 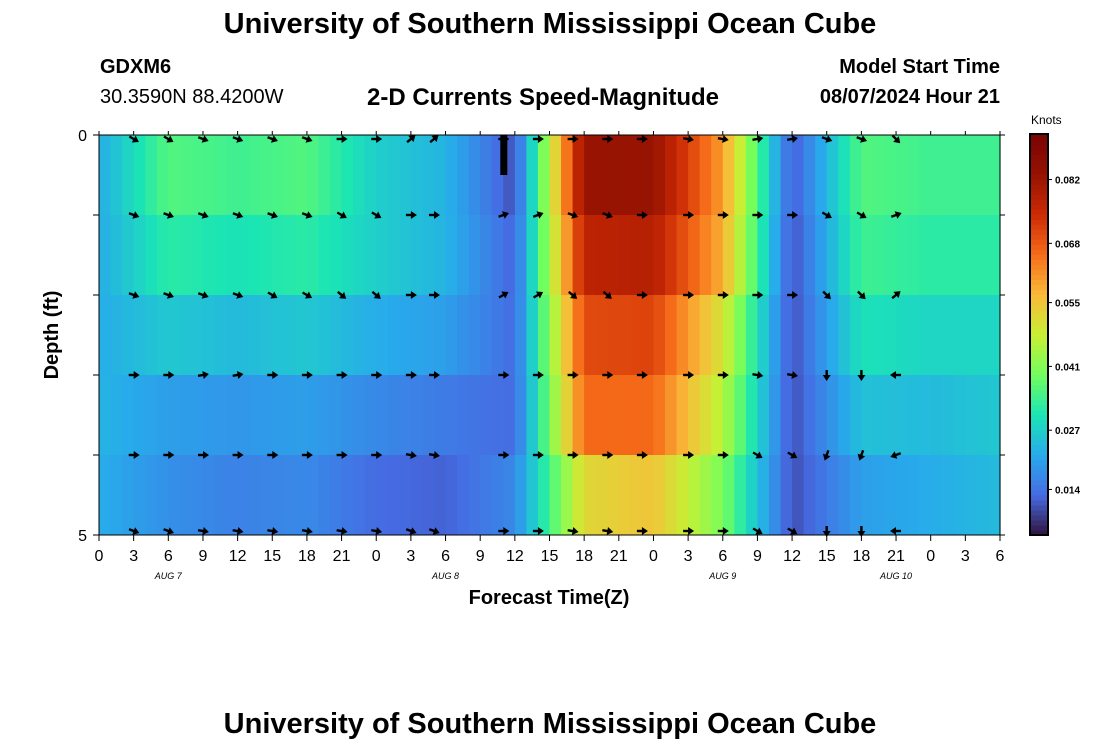 What do you see at coordinates (896, 556) in the screenshot?
I see `x-tick-label: 21` at bounding box center [896, 556].